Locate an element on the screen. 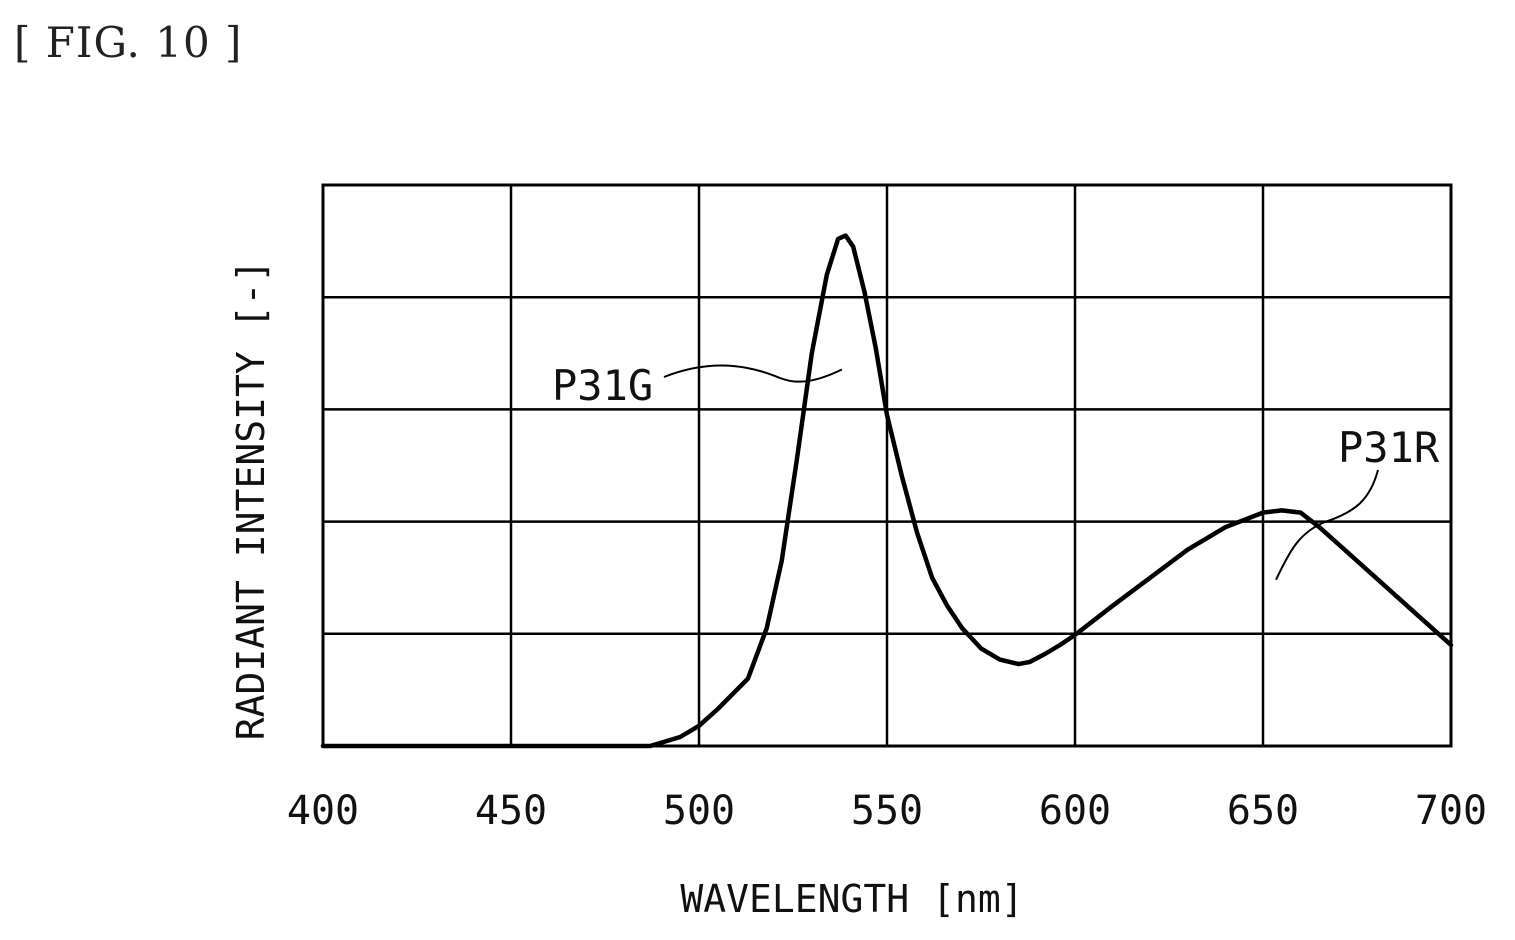 Image resolution: width=1515 pixels, height=940 pixels. y-axis-title: RADIANT INTENSITY [-] is located at coordinates (251, 500).